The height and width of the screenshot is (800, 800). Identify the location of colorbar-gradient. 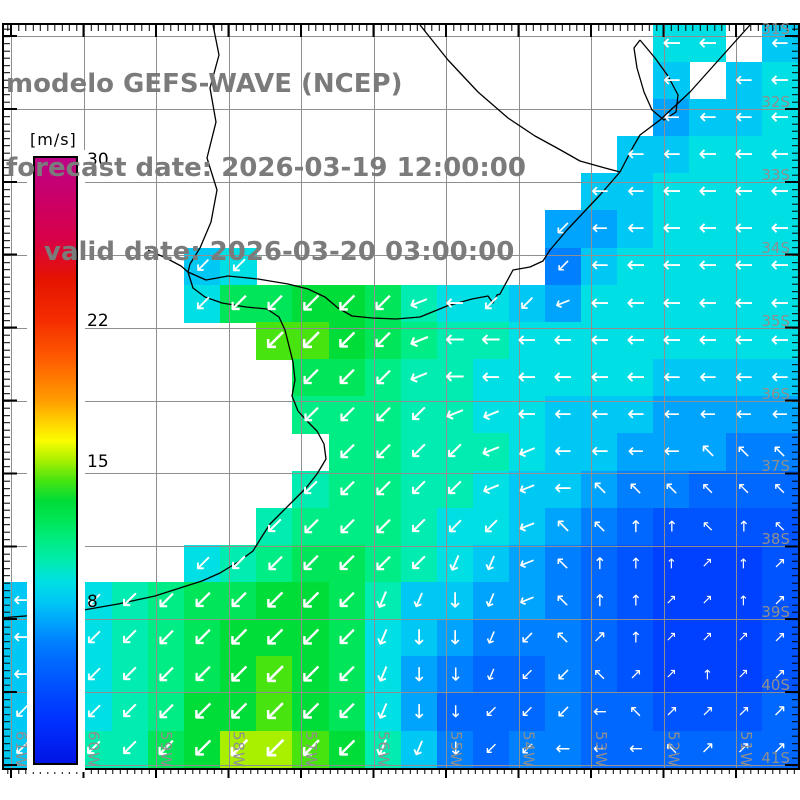
(55, 460).